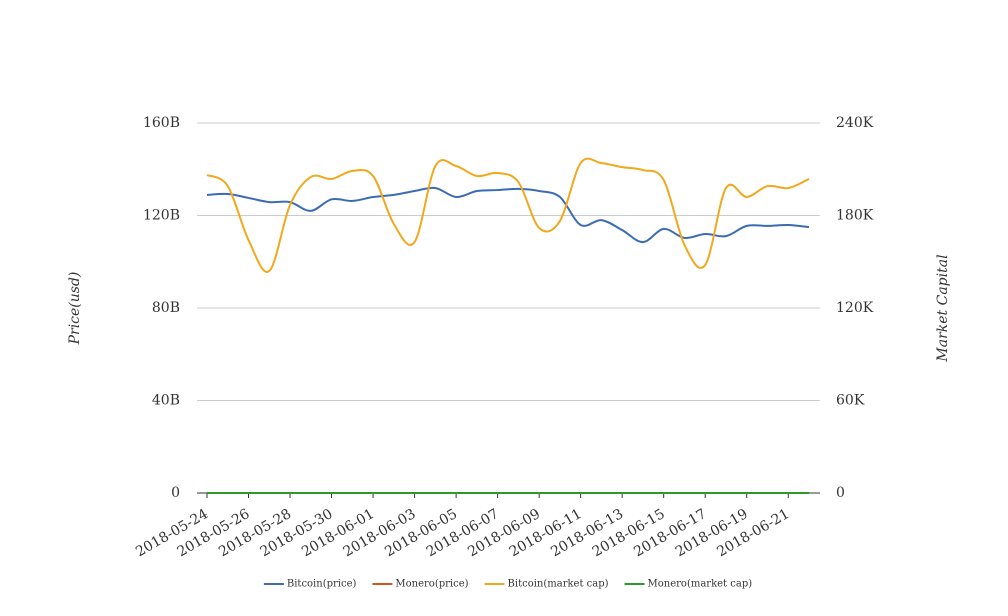 The image size is (1008, 616). Describe the element at coordinates (431, 584) in the screenshot. I see `legend-label: Monero(price)` at that location.